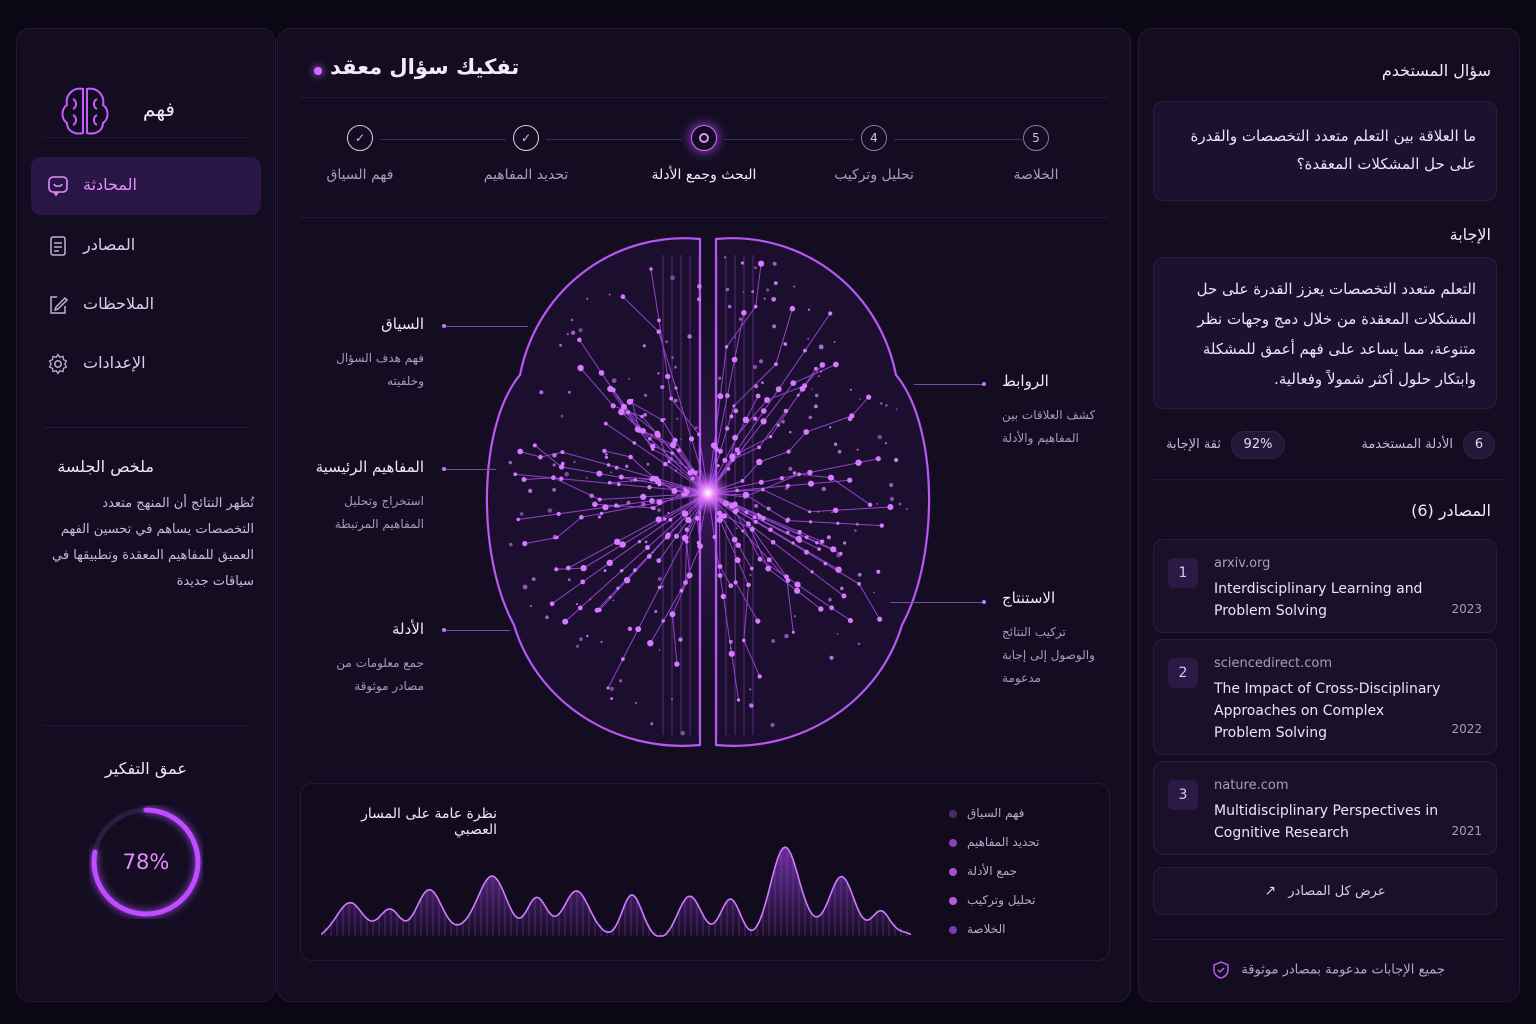 This screenshot has width=1536, height=1024. What do you see at coordinates (109, 244) in the screenshot?
I see `sidebar-item-label: المصادر` at bounding box center [109, 244].